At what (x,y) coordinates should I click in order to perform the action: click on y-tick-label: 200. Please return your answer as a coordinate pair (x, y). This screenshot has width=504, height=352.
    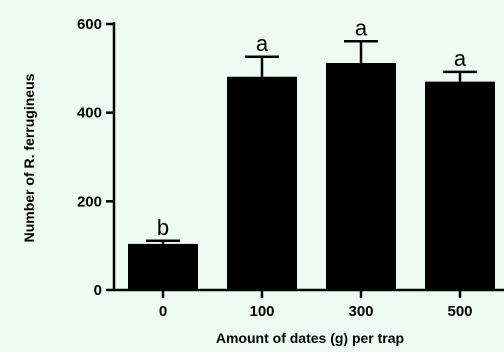
    Looking at the image, I should click on (89, 201).